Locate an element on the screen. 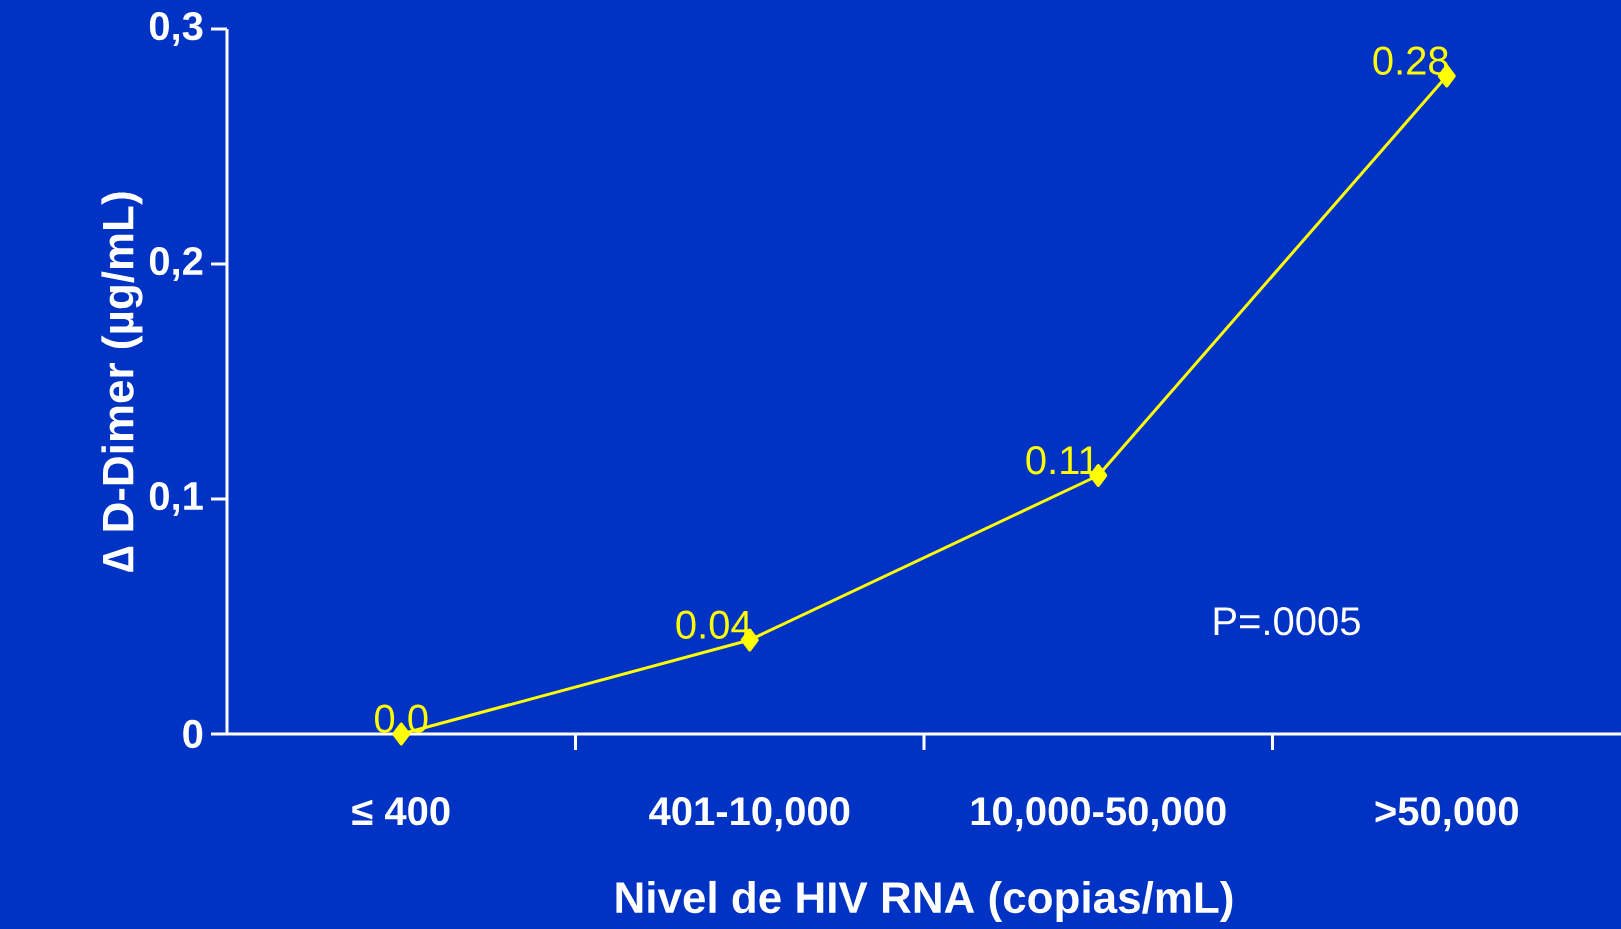 This screenshot has height=929, width=1621. x-tick-label: ≤ 400 is located at coordinates (401, 811).